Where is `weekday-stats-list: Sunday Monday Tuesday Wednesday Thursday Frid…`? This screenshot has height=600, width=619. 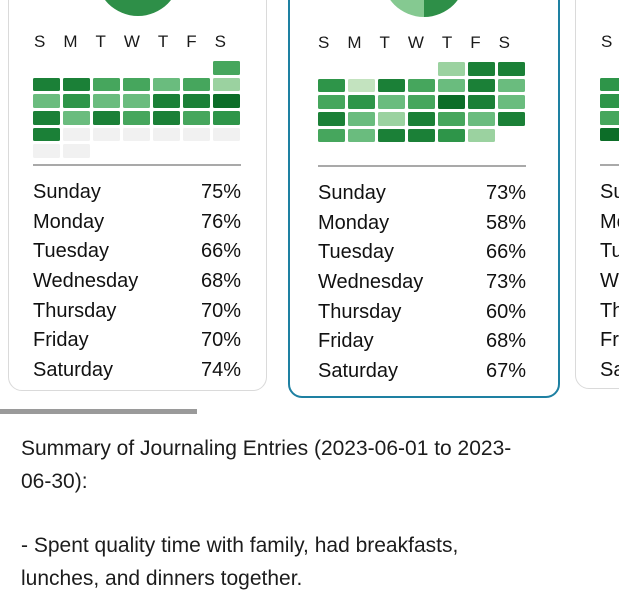
weekday-stats-list: Sunday Monday Tuesday Wednesday Thursday Frid… is located at coordinates (609, 281).